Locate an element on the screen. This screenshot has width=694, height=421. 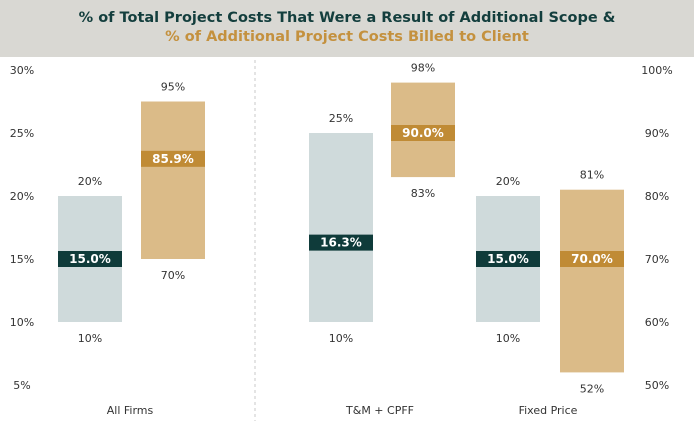
median-label: 16.3% is located at coordinates (341, 243).